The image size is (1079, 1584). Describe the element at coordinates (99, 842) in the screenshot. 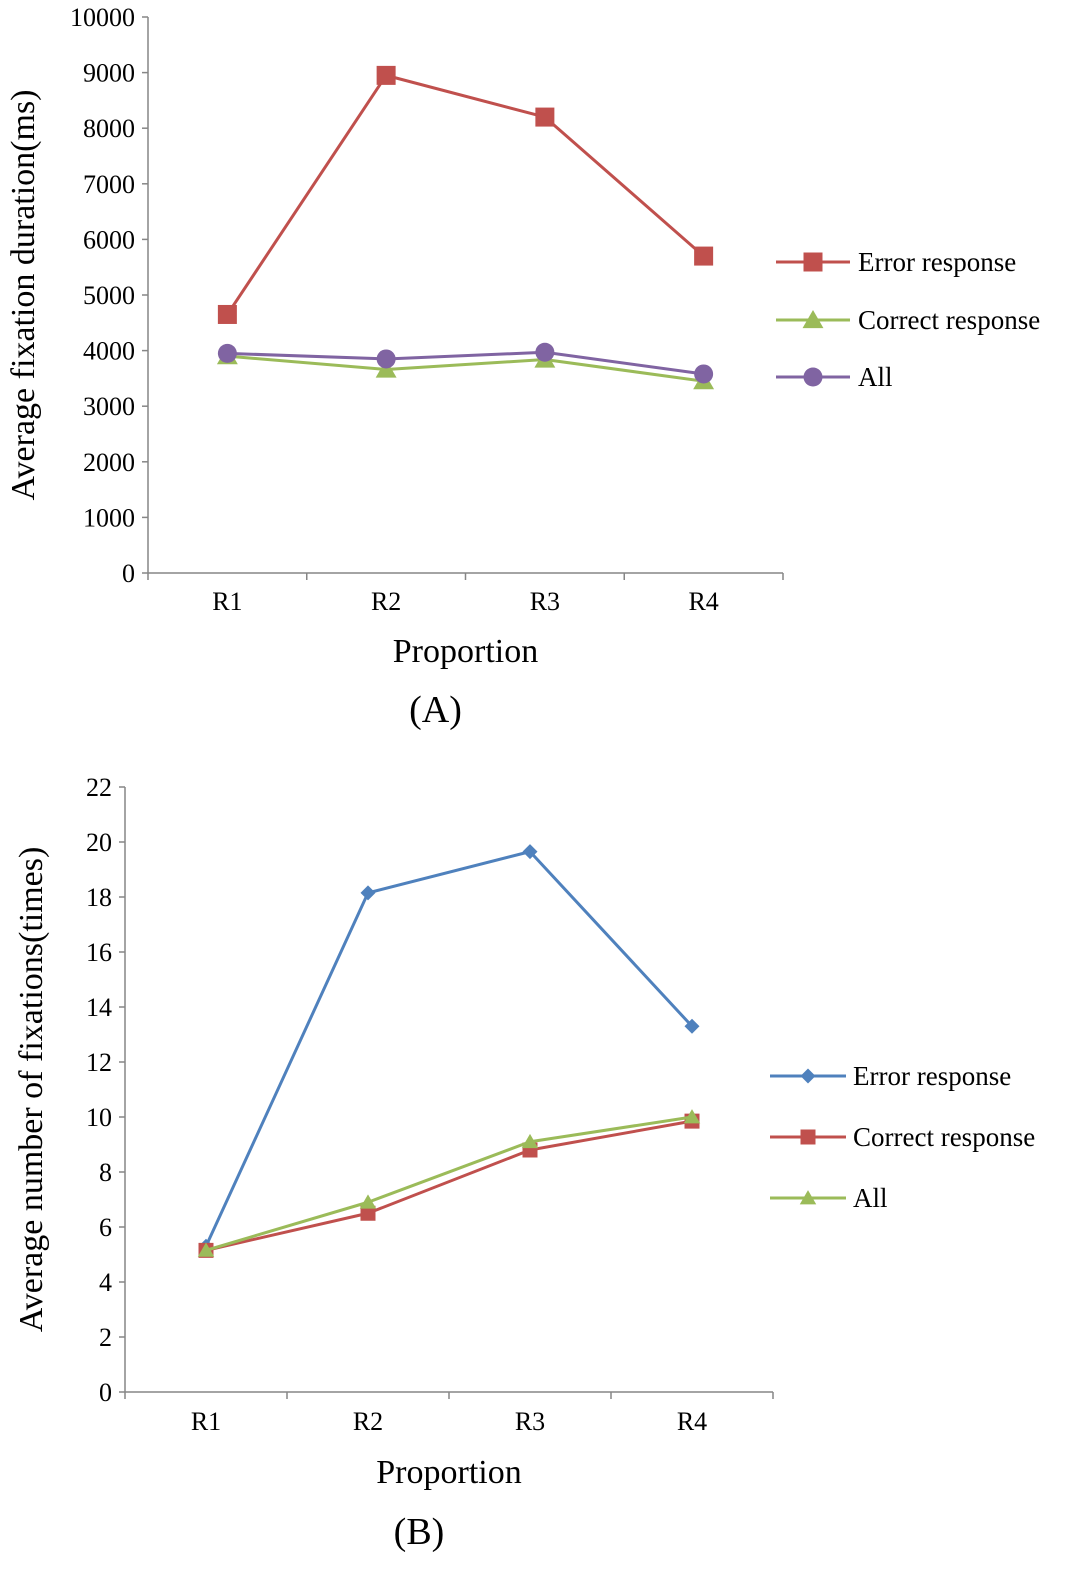

I see `y-tick-label: 20` at that location.